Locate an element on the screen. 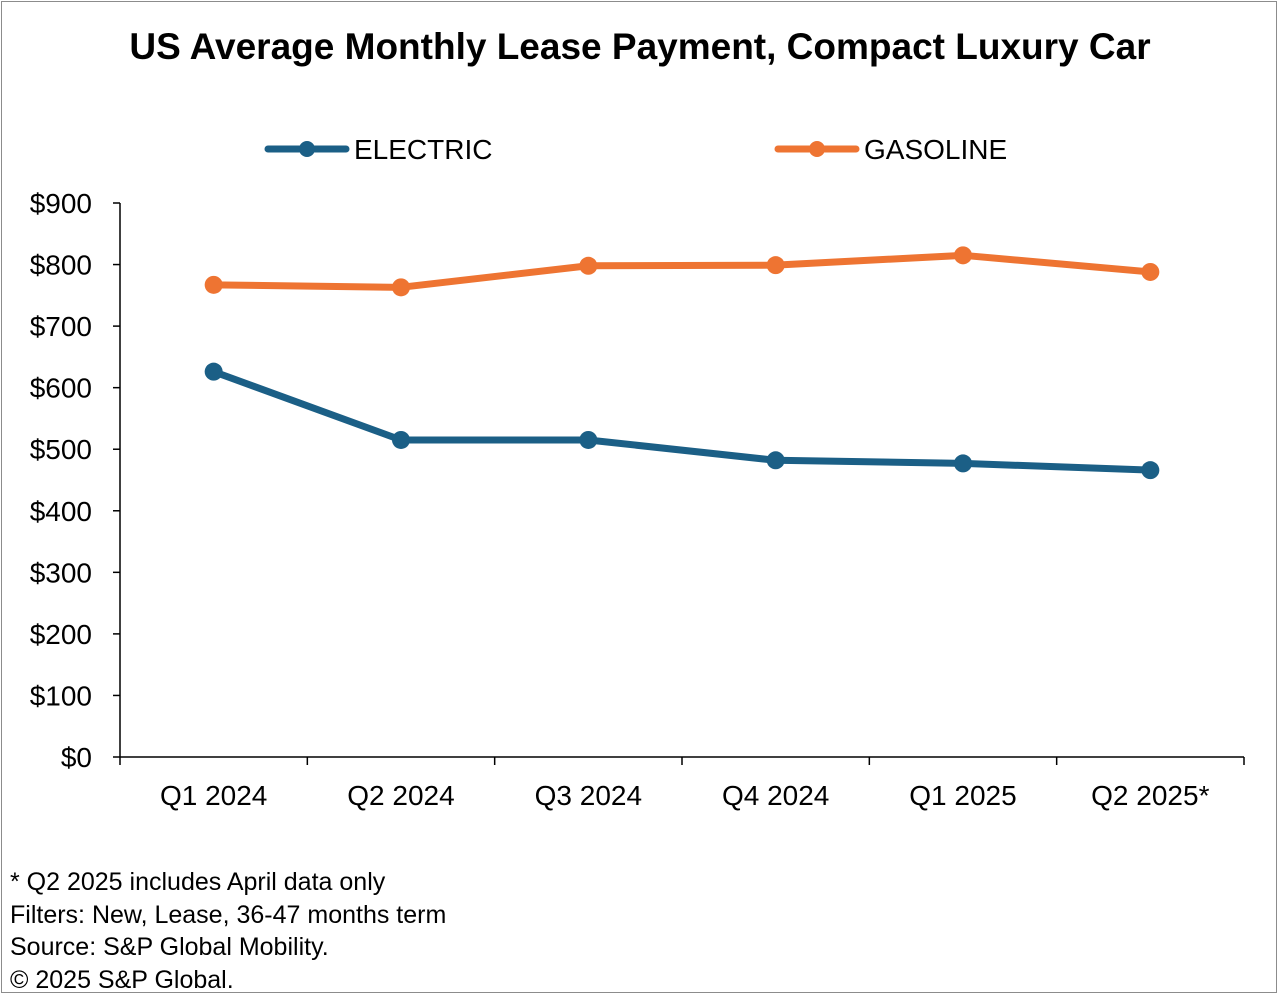 The height and width of the screenshot is (996, 1280). gasoline-series-line is located at coordinates (682, 271).